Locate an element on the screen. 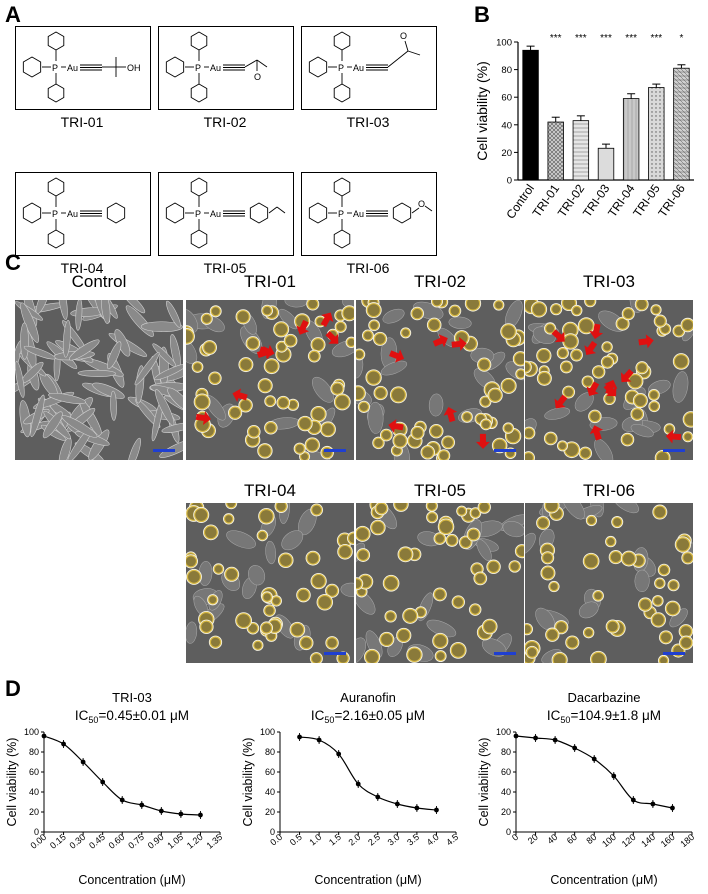 This screenshot has height=894, width=708. carbonyl-oxygen-label: O is located at coordinates (257, 77).